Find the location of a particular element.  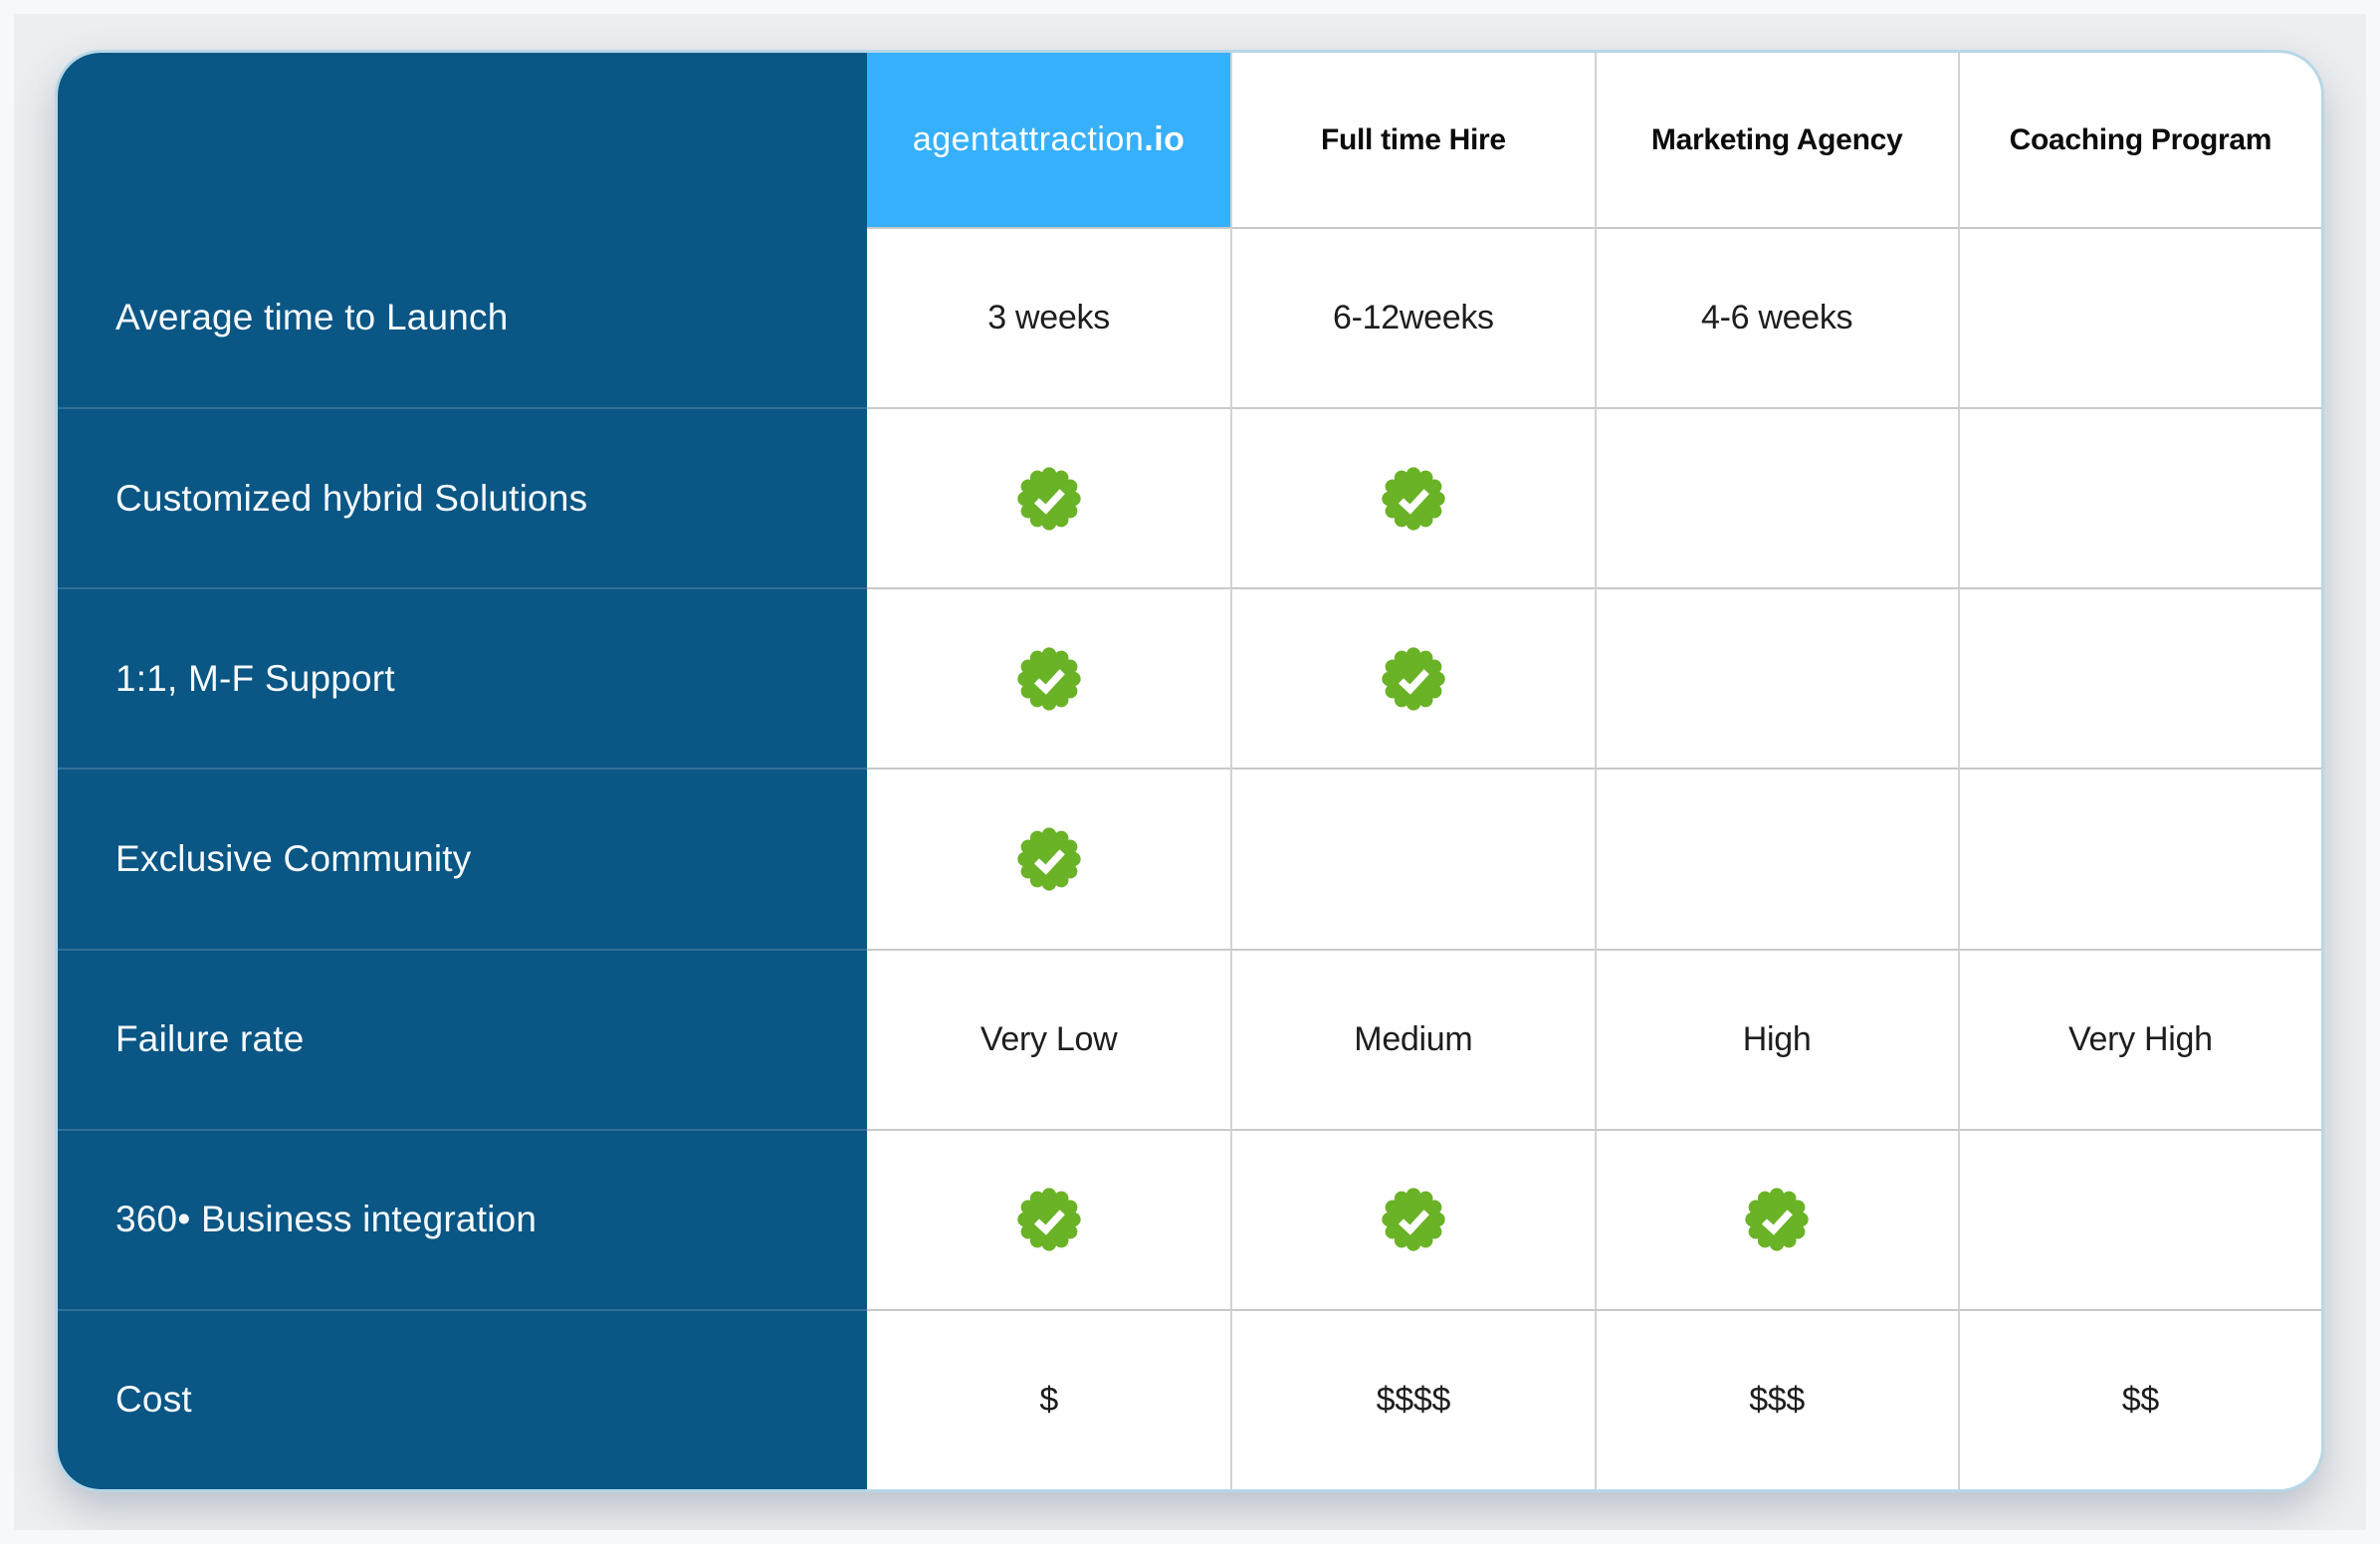

column-header-marketing-agency: Marketing Agency is located at coordinates (1776, 140).